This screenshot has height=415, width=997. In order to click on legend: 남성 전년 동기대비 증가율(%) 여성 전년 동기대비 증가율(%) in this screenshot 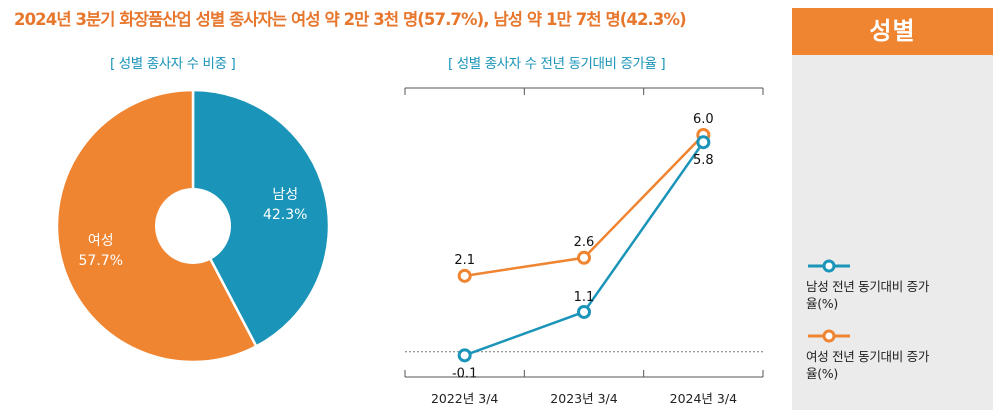, I will do `click(898, 328)`.